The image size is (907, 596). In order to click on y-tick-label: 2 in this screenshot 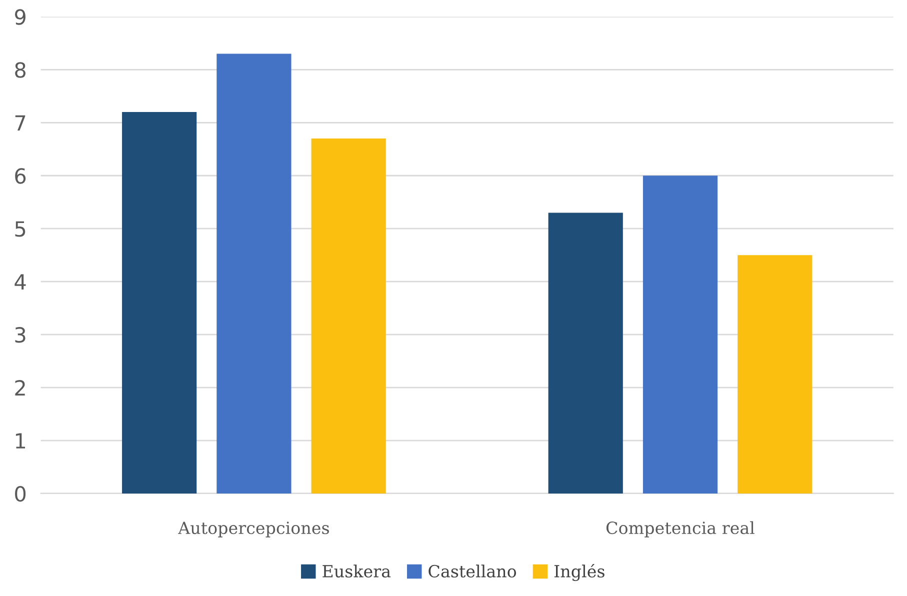, I will do `click(20, 388)`.